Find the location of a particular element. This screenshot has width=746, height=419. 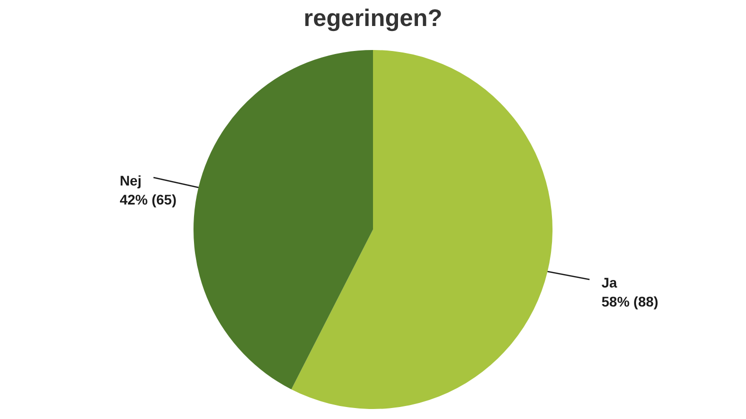

slice-label: Ja is located at coordinates (610, 282).